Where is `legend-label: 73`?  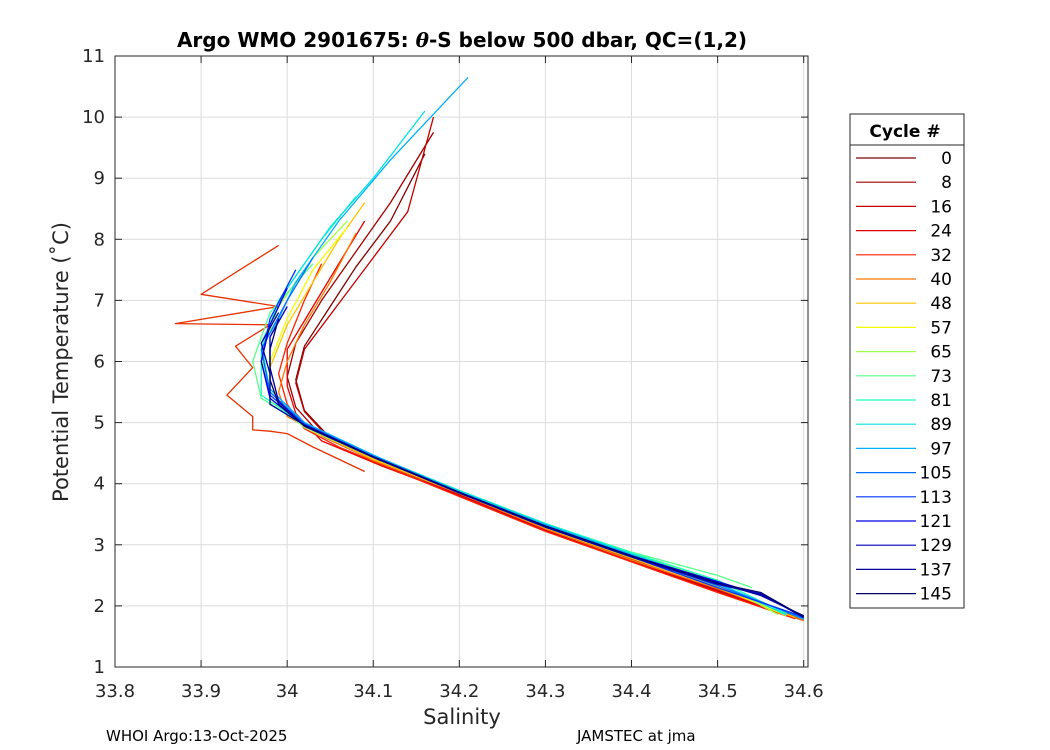
legend-label: 73 is located at coordinates (941, 377).